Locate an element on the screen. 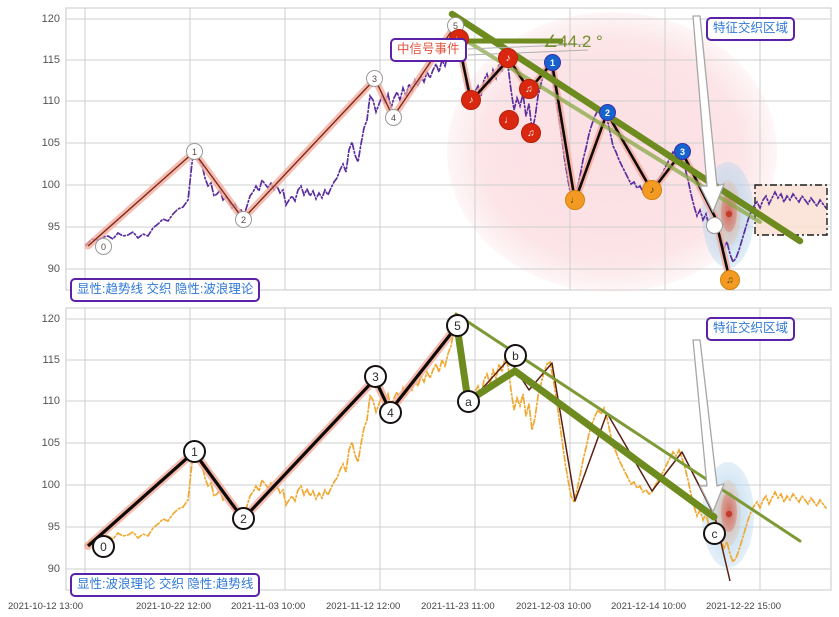  bottom-wave-marker-5: 5 is located at coordinates (457, 325).